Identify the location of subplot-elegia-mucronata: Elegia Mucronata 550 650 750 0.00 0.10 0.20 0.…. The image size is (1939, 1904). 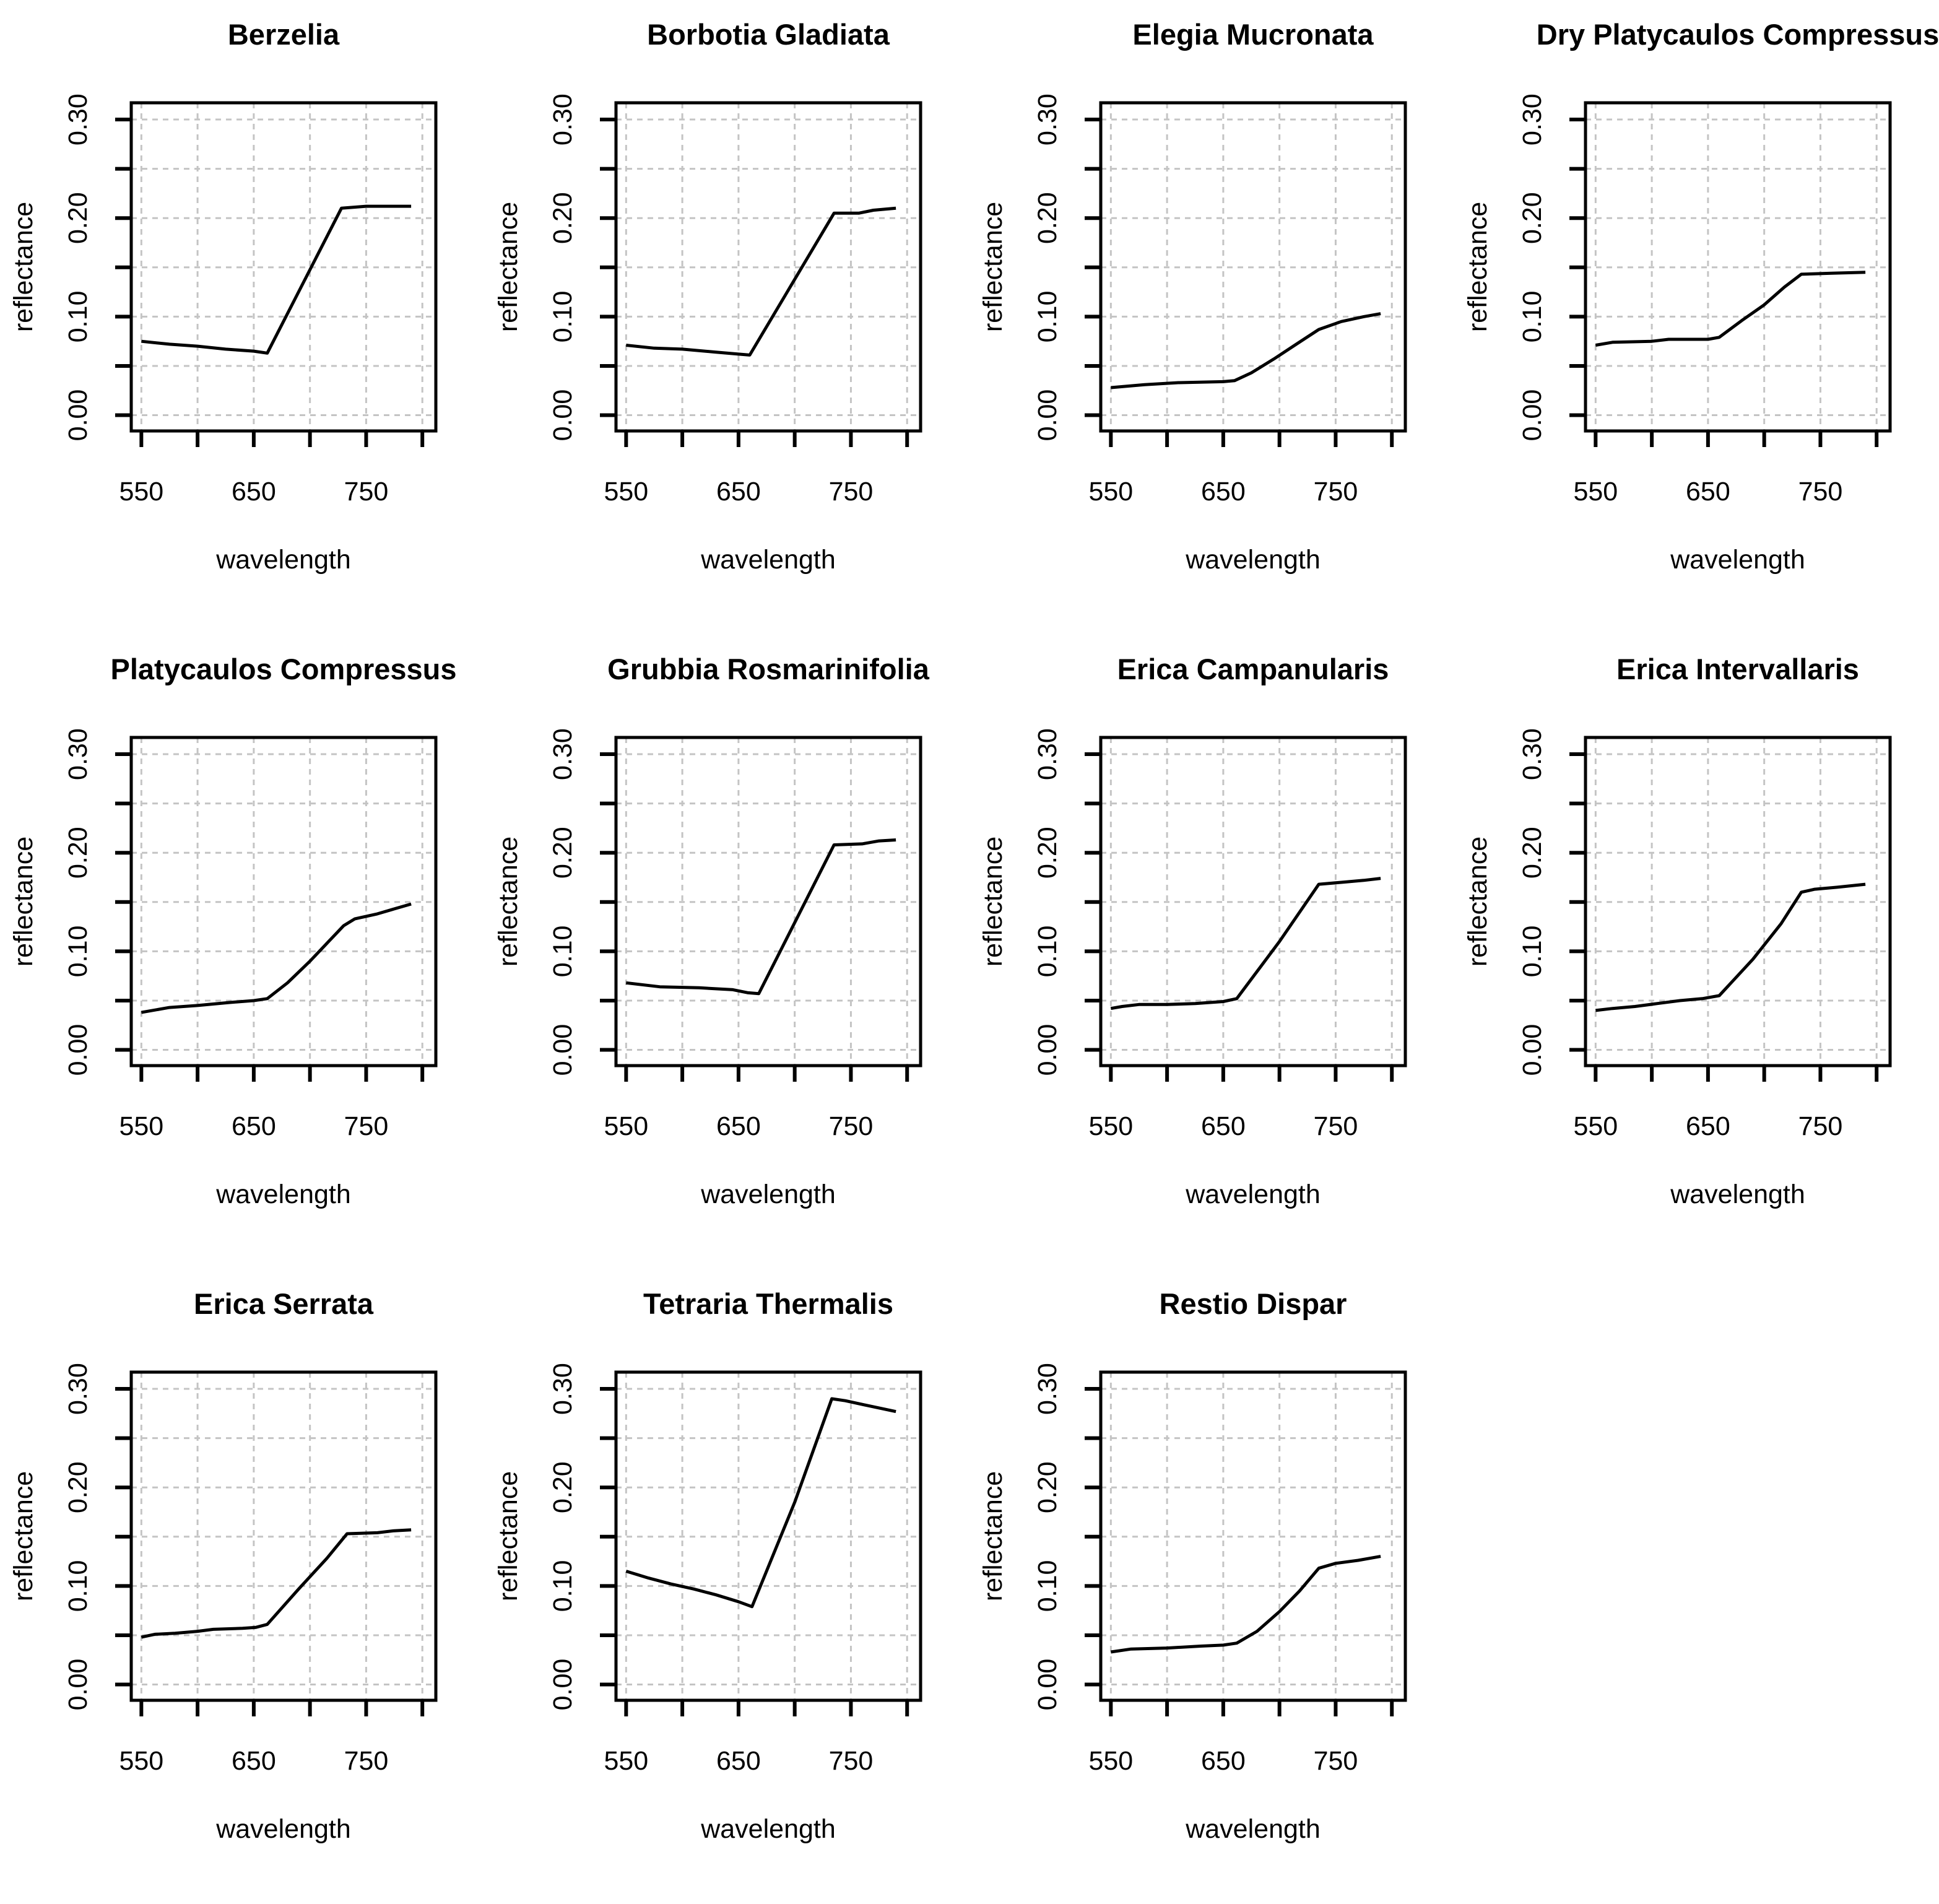
(1212, 317).